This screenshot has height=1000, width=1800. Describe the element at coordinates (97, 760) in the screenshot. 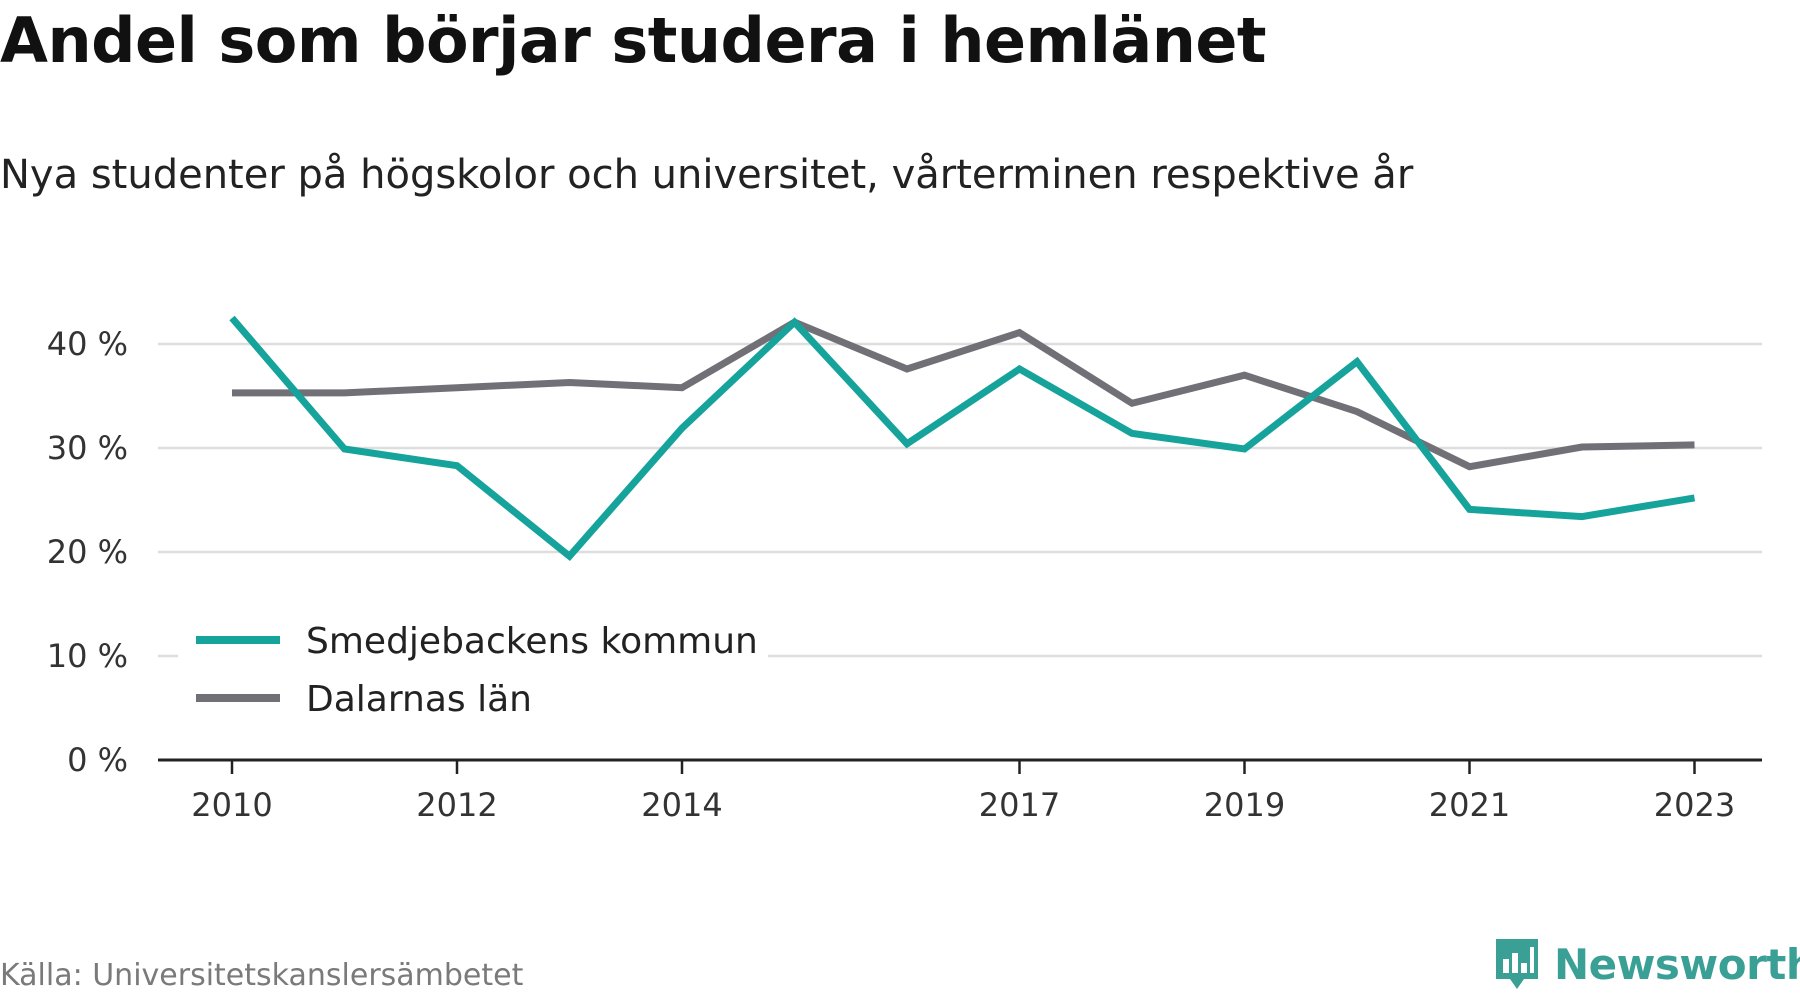

I see `y-tick-label: 0 %` at that location.